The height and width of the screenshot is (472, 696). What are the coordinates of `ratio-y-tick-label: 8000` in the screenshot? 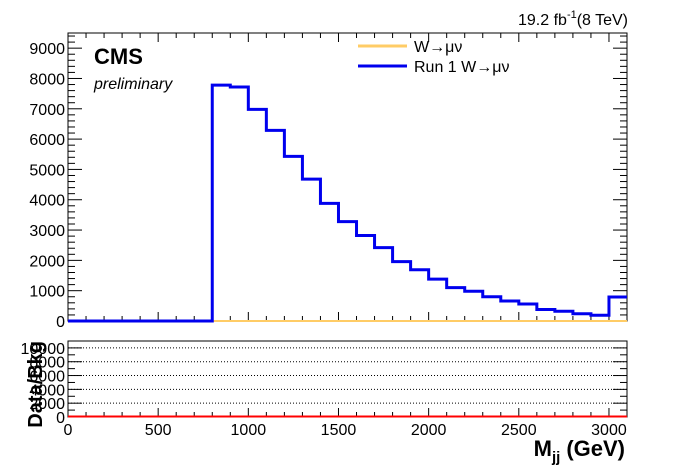 It's located at (47, 363).